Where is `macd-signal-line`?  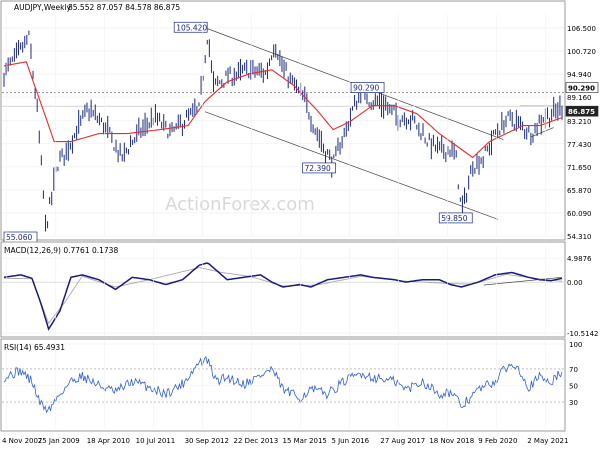 macd-signal-line is located at coordinates (283, 296).